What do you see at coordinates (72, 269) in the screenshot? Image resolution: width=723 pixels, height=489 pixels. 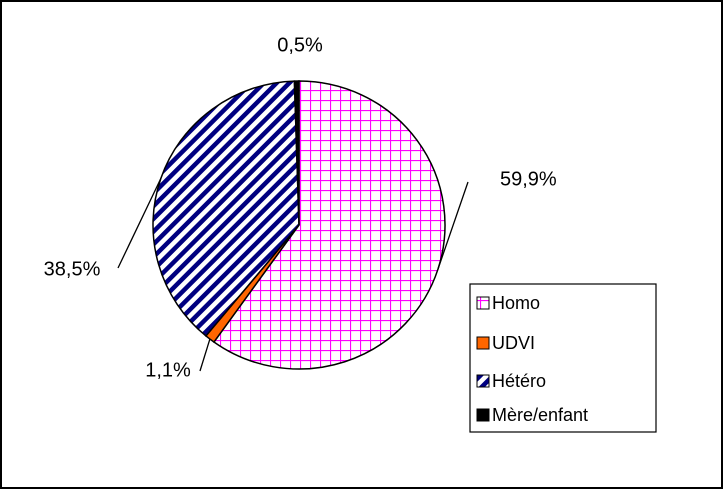 I see `data-label: 38,5%` at bounding box center [72, 269].